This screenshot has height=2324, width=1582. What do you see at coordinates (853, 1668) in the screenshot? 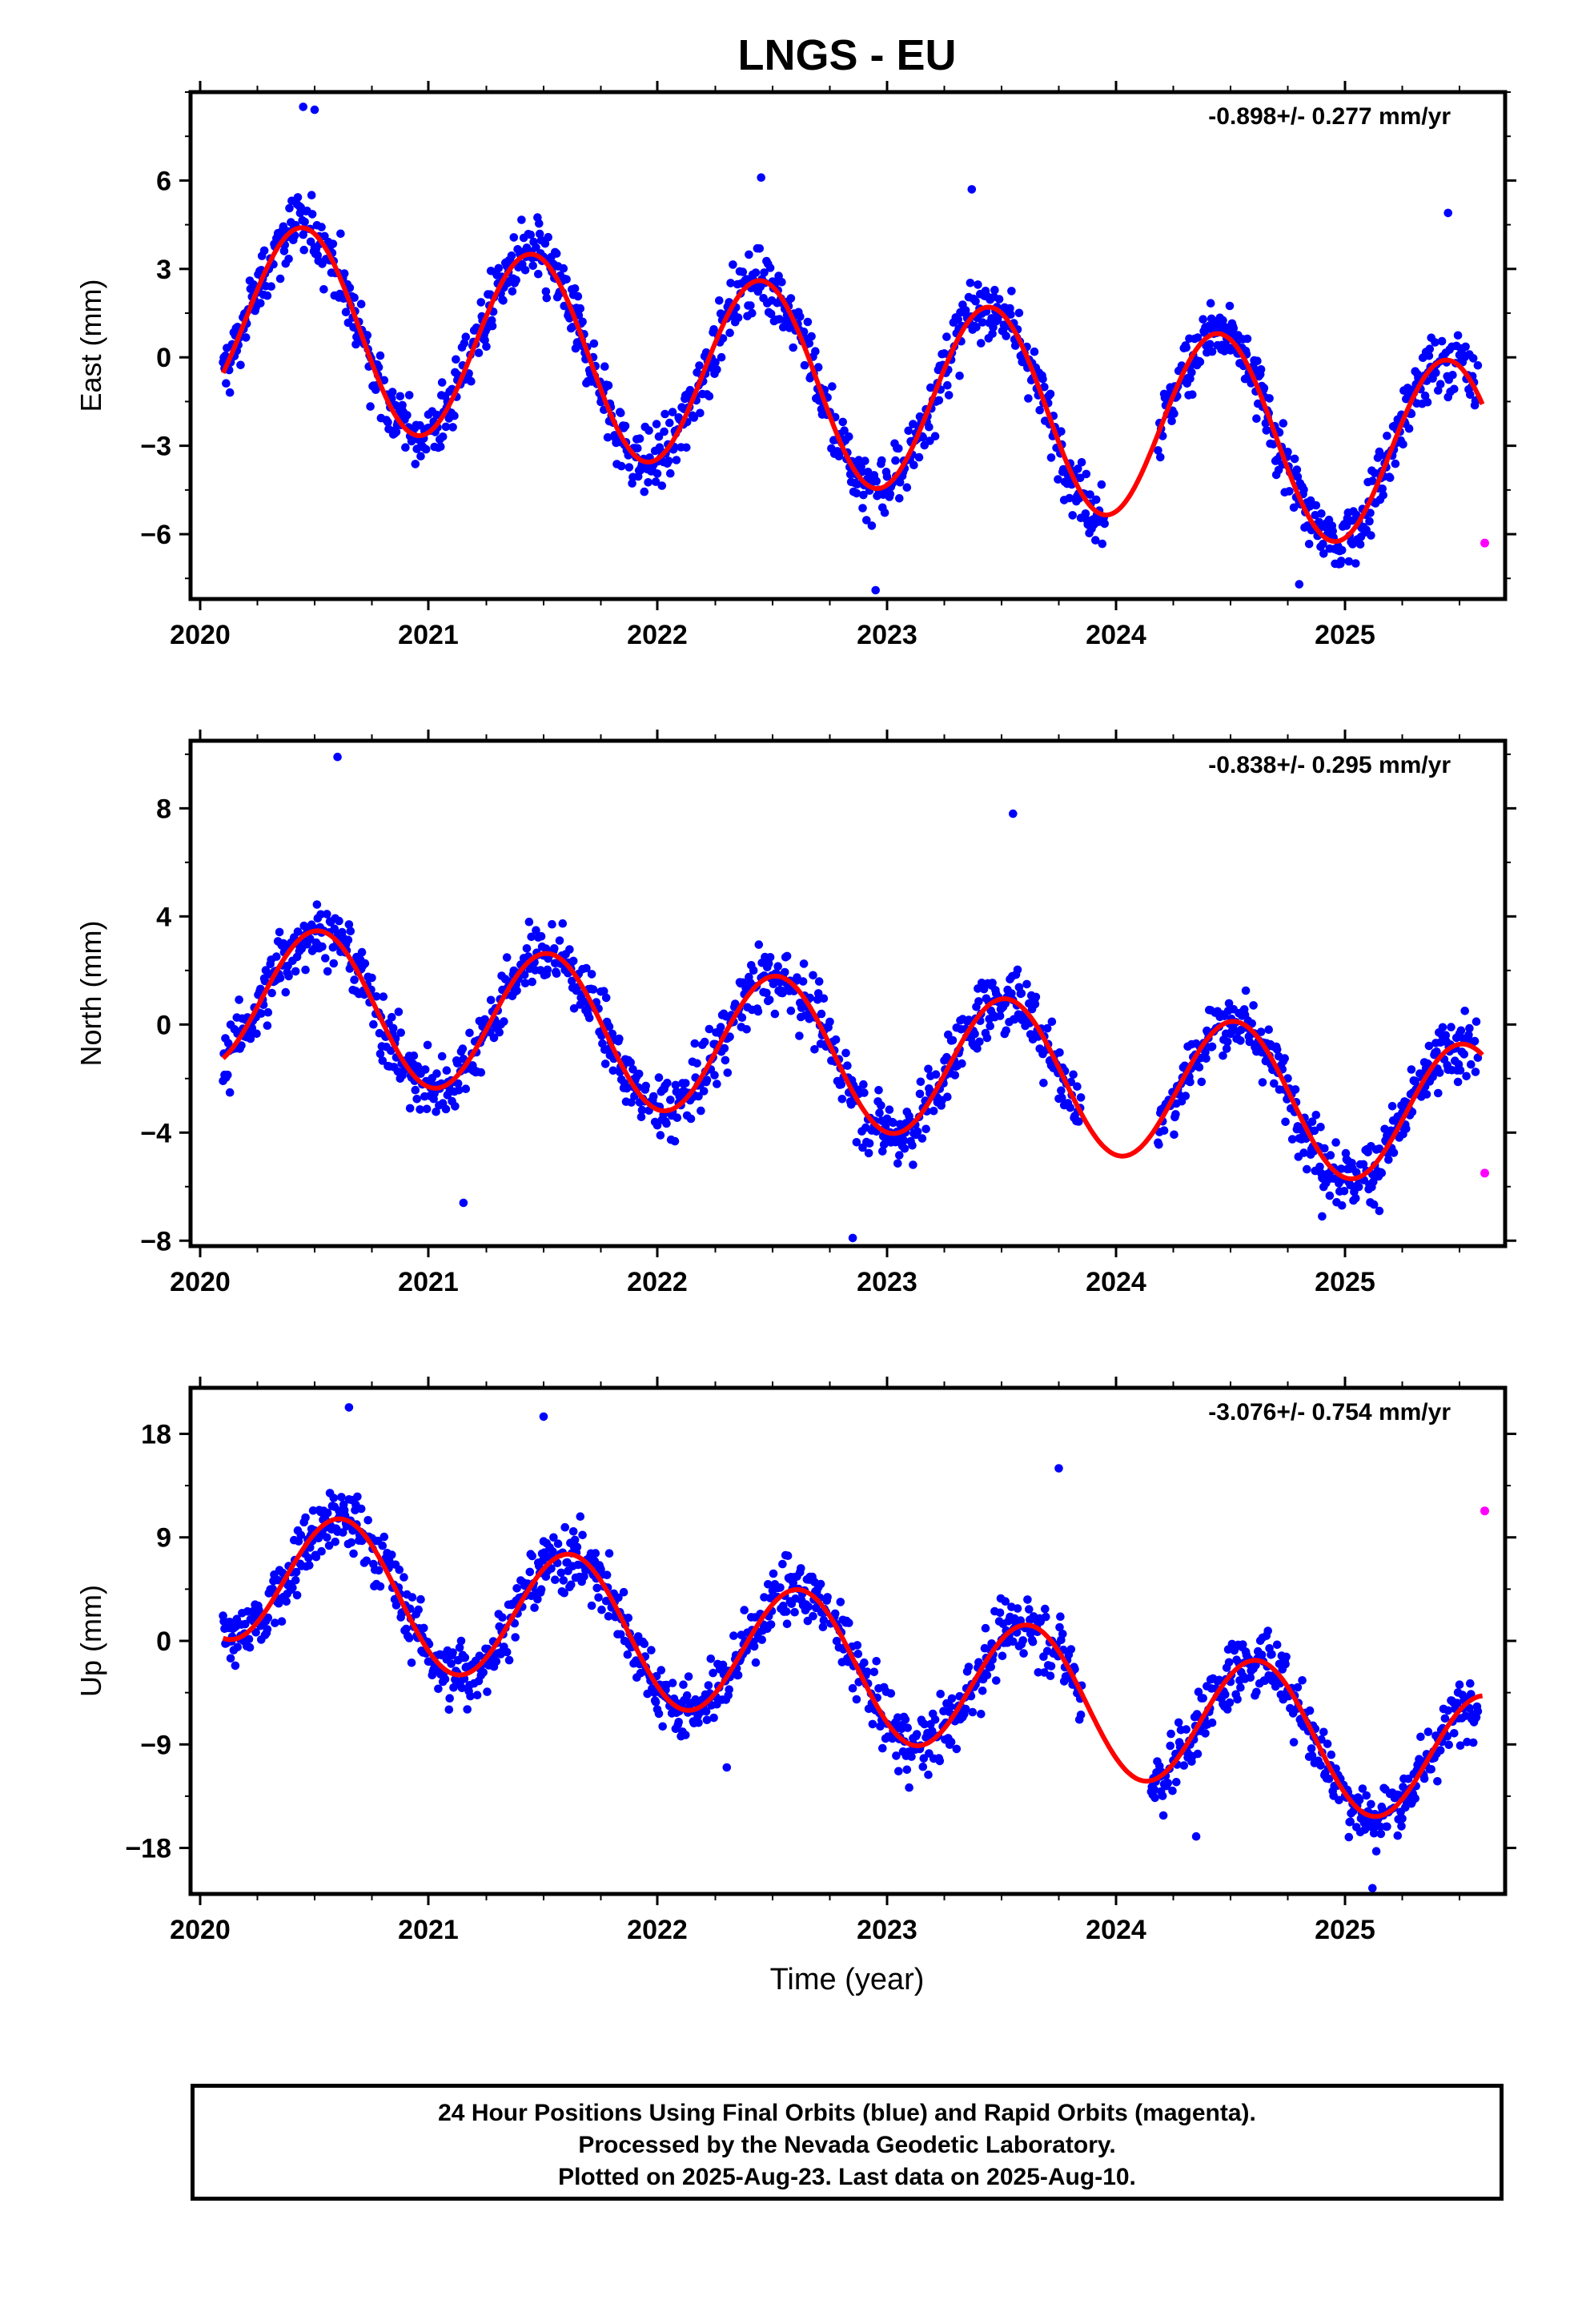
I see `model-fit-line` at bounding box center [853, 1668].